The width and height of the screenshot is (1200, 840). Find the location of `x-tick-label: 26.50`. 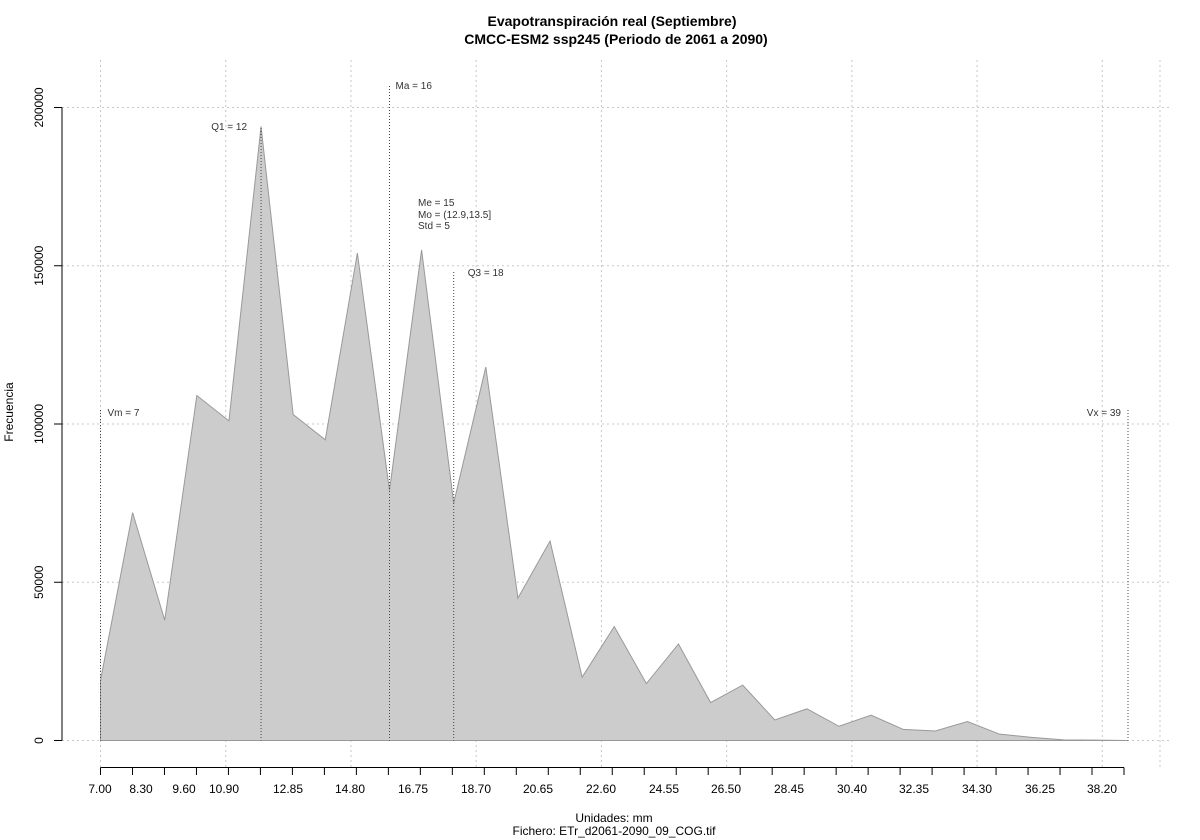

x-tick-label: 26.50 is located at coordinates (726, 789).